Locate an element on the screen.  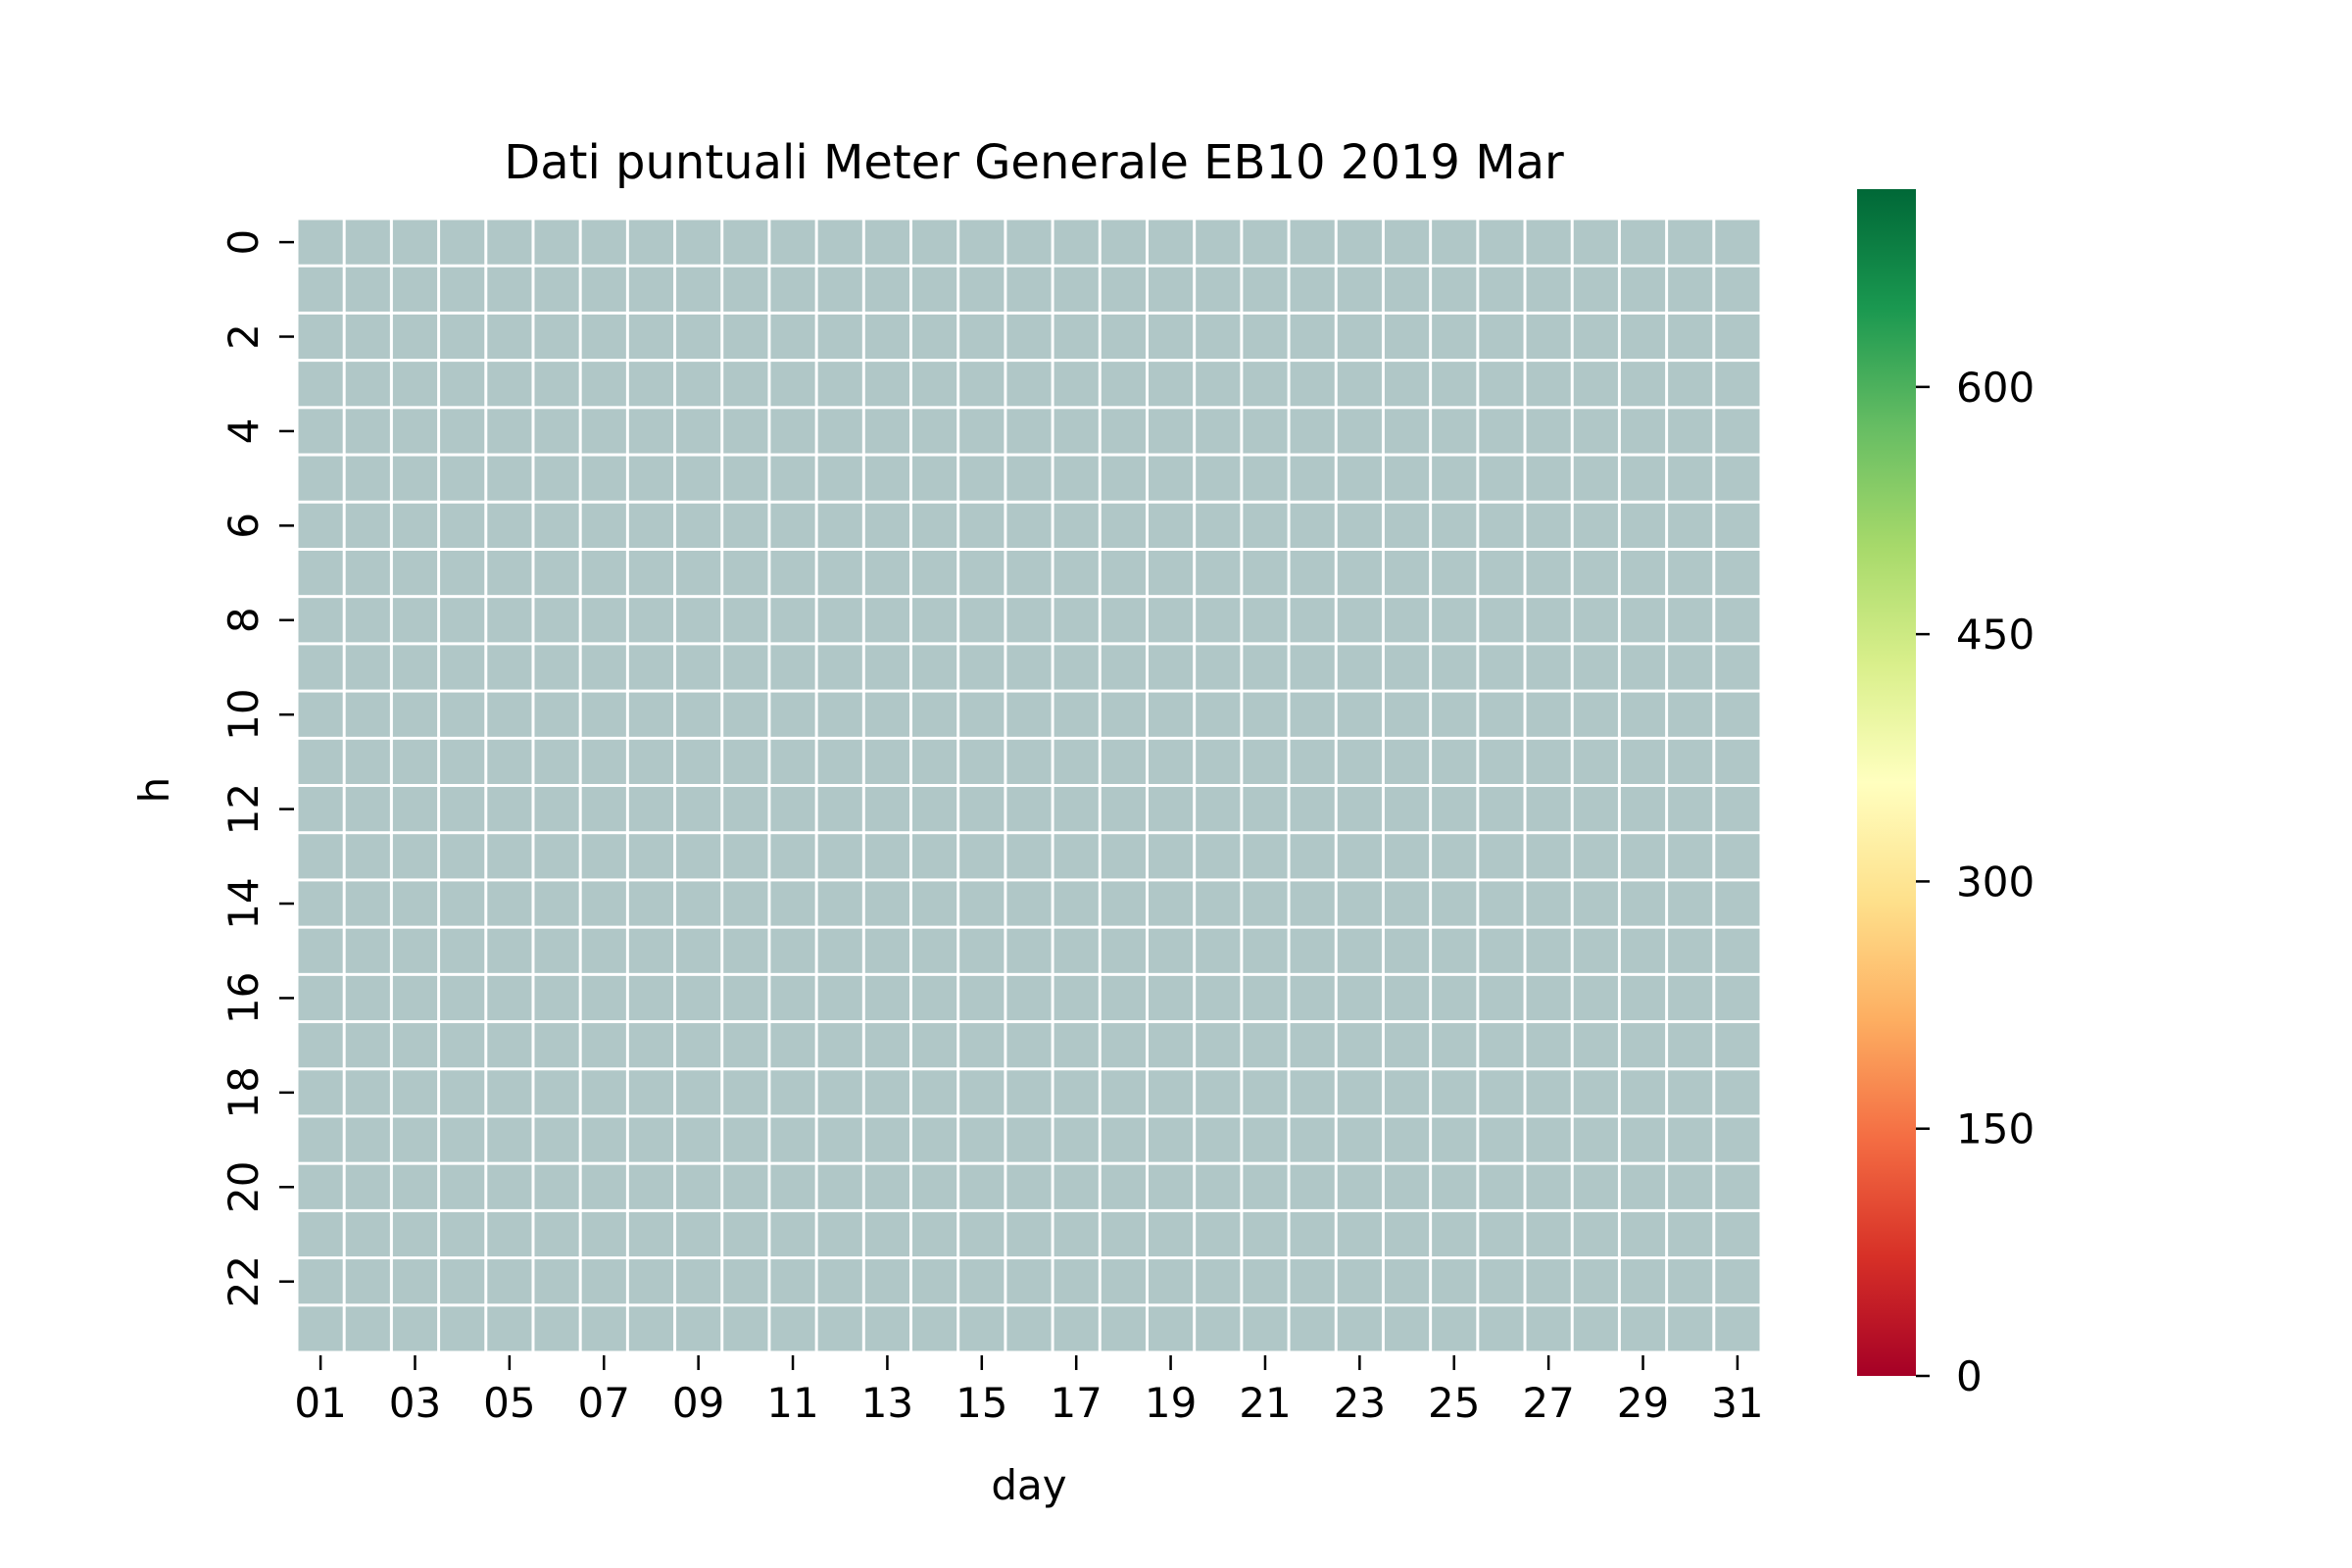
colorbar-tick-label: 150 is located at coordinates (1995, 1129).